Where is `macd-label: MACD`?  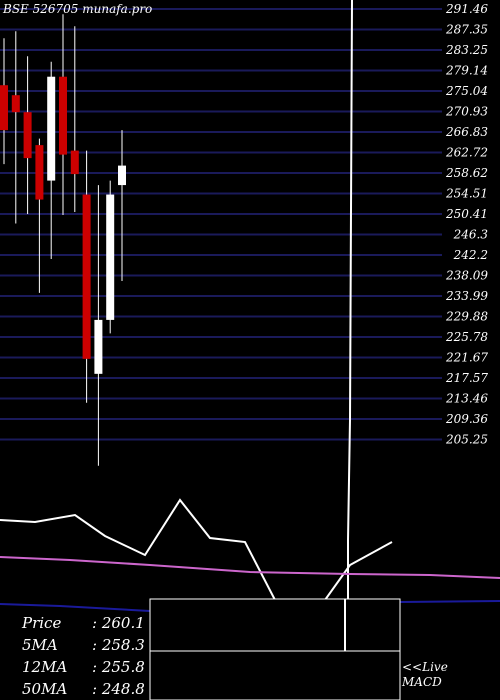
macd-label: MACD is located at coordinates (422, 682).